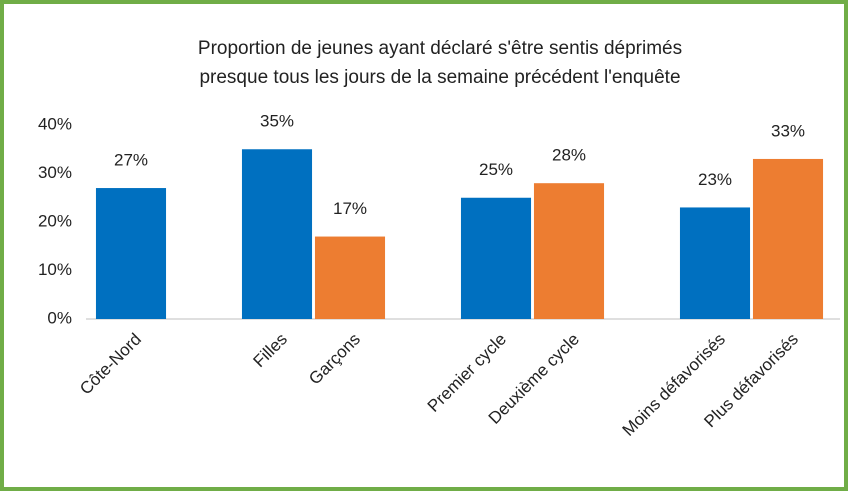 Image resolution: width=848 pixels, height=491 pixels. I want to click on data-label: 17%, so click(350, 208).